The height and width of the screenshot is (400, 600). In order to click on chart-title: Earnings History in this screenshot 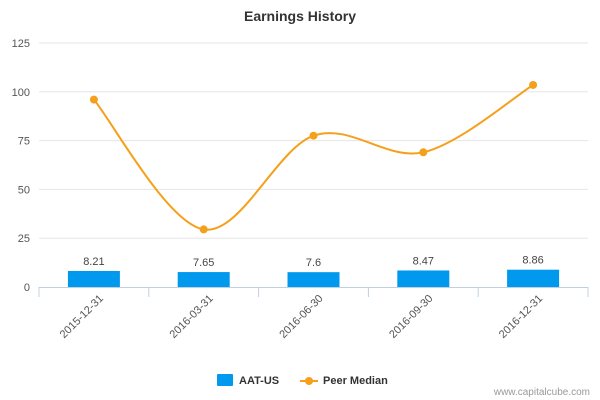, I will do `click(300, 16)`.